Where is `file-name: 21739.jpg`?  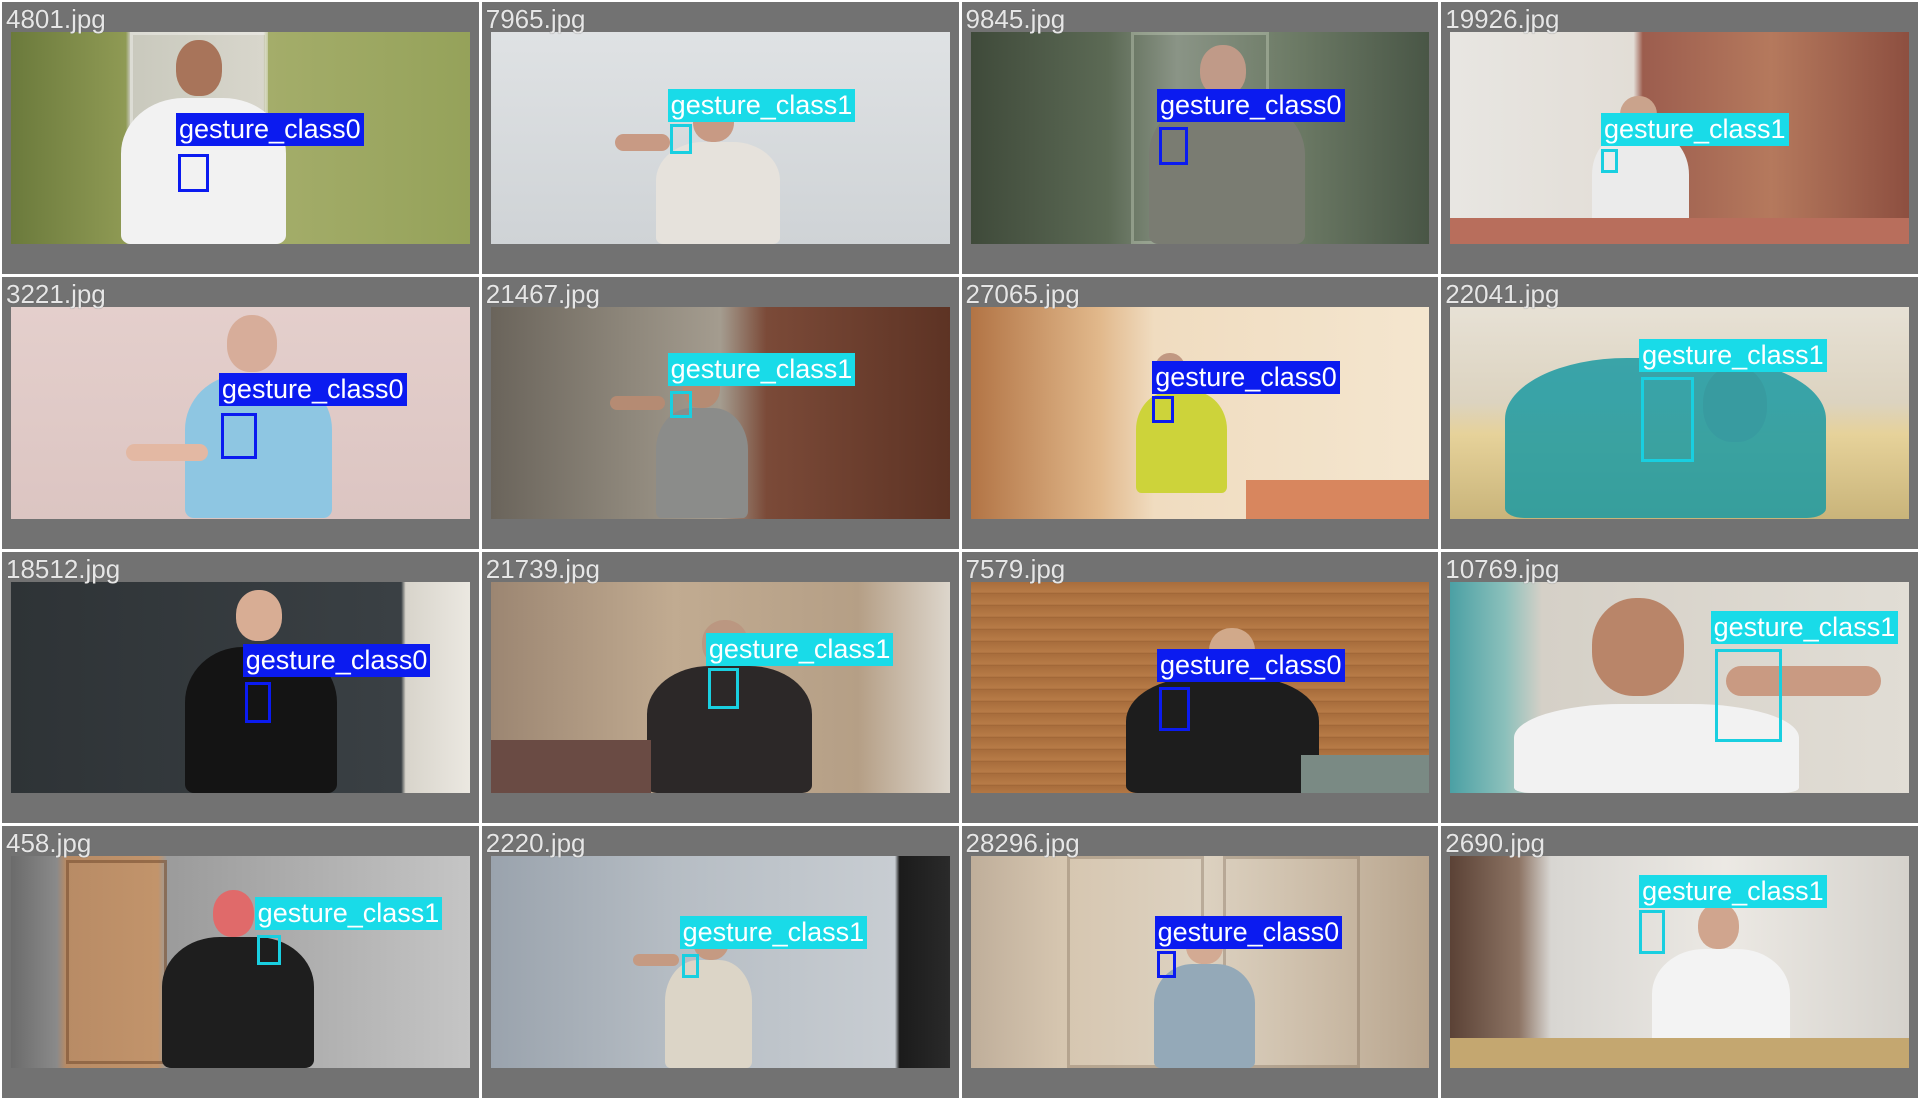 file-name: 21739.jpg is located at coordinates (542, 568).